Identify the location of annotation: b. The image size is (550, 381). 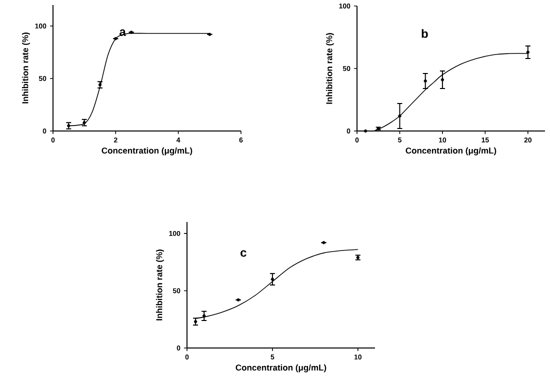
(425, 33).